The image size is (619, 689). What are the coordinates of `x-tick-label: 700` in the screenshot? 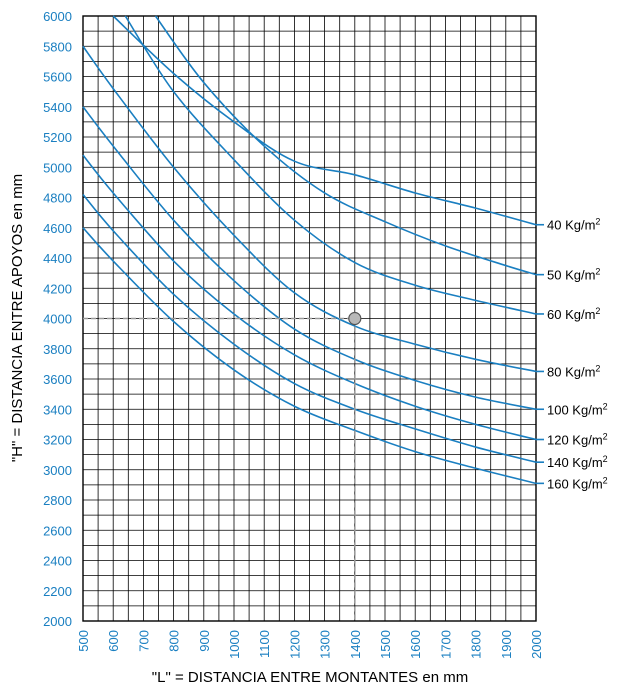 It's located at (143, 641).